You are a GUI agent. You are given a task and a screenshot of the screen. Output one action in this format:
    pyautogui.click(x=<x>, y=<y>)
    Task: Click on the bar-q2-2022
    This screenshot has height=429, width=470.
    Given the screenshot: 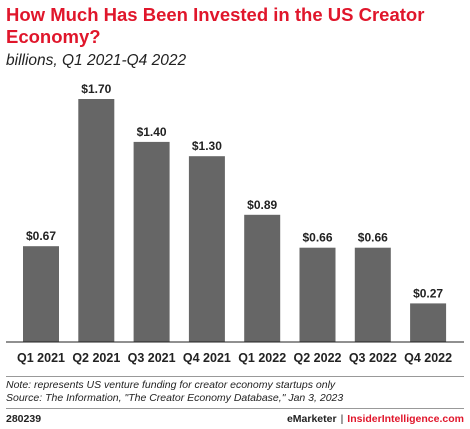 What is the action you would take?
    pyautogui.click(x=317, y=294)
    